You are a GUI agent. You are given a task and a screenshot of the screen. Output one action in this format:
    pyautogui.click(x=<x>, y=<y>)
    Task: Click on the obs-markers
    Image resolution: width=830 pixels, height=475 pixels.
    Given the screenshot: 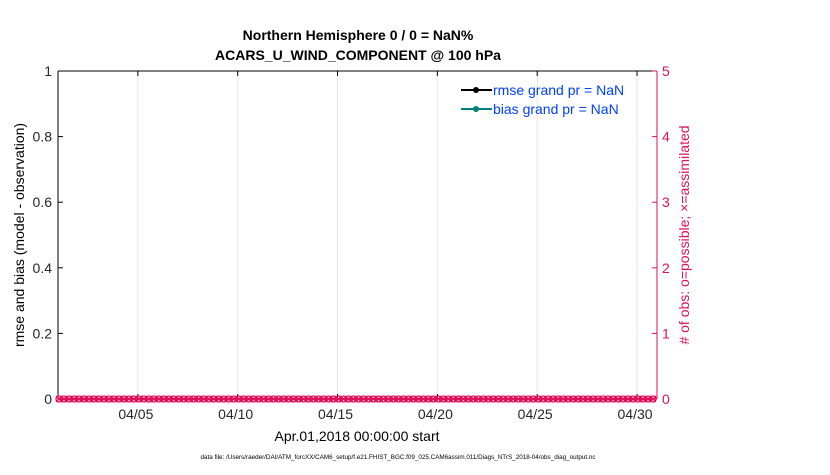 What is the action you would take?
    pyautogui.click(x=356, y=399)
    